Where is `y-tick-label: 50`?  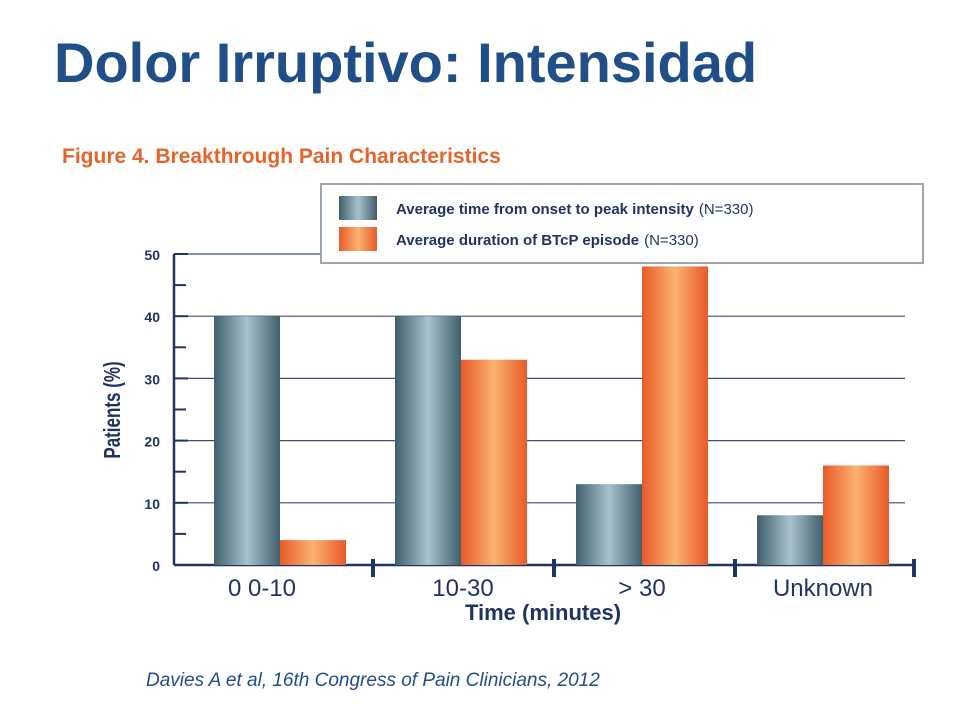
y-tick-label: 50 is located at coordinates (152, 255).